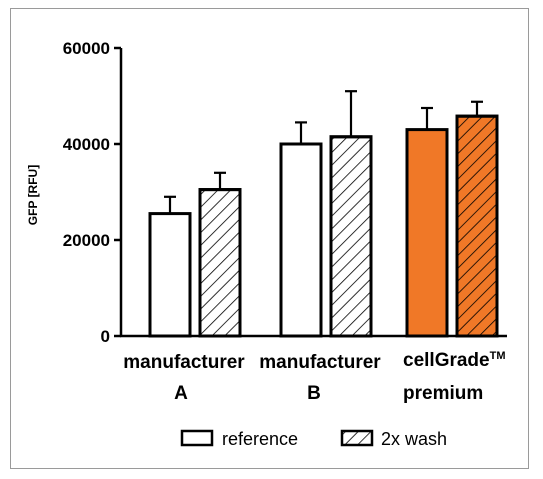 Image resolution: width=543 pixels, height=479 pixels. What do you see at coordinates (86, 144) in the screenshot?
I see `y-tick-label-40000: 40000` at bounding box center [86, 144].